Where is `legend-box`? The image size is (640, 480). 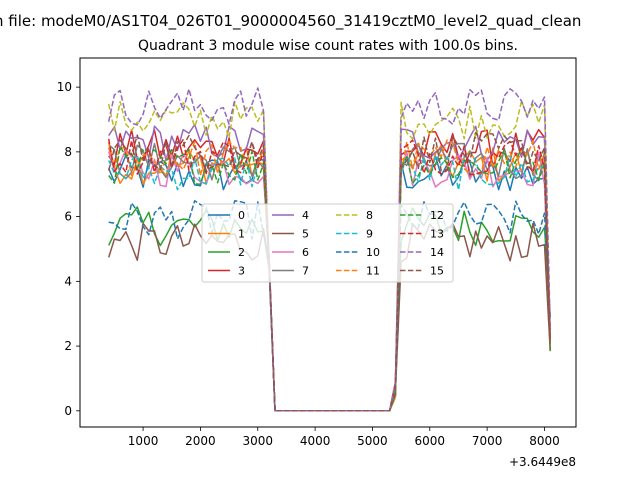 legend-box is located at coordinates (327, 243).